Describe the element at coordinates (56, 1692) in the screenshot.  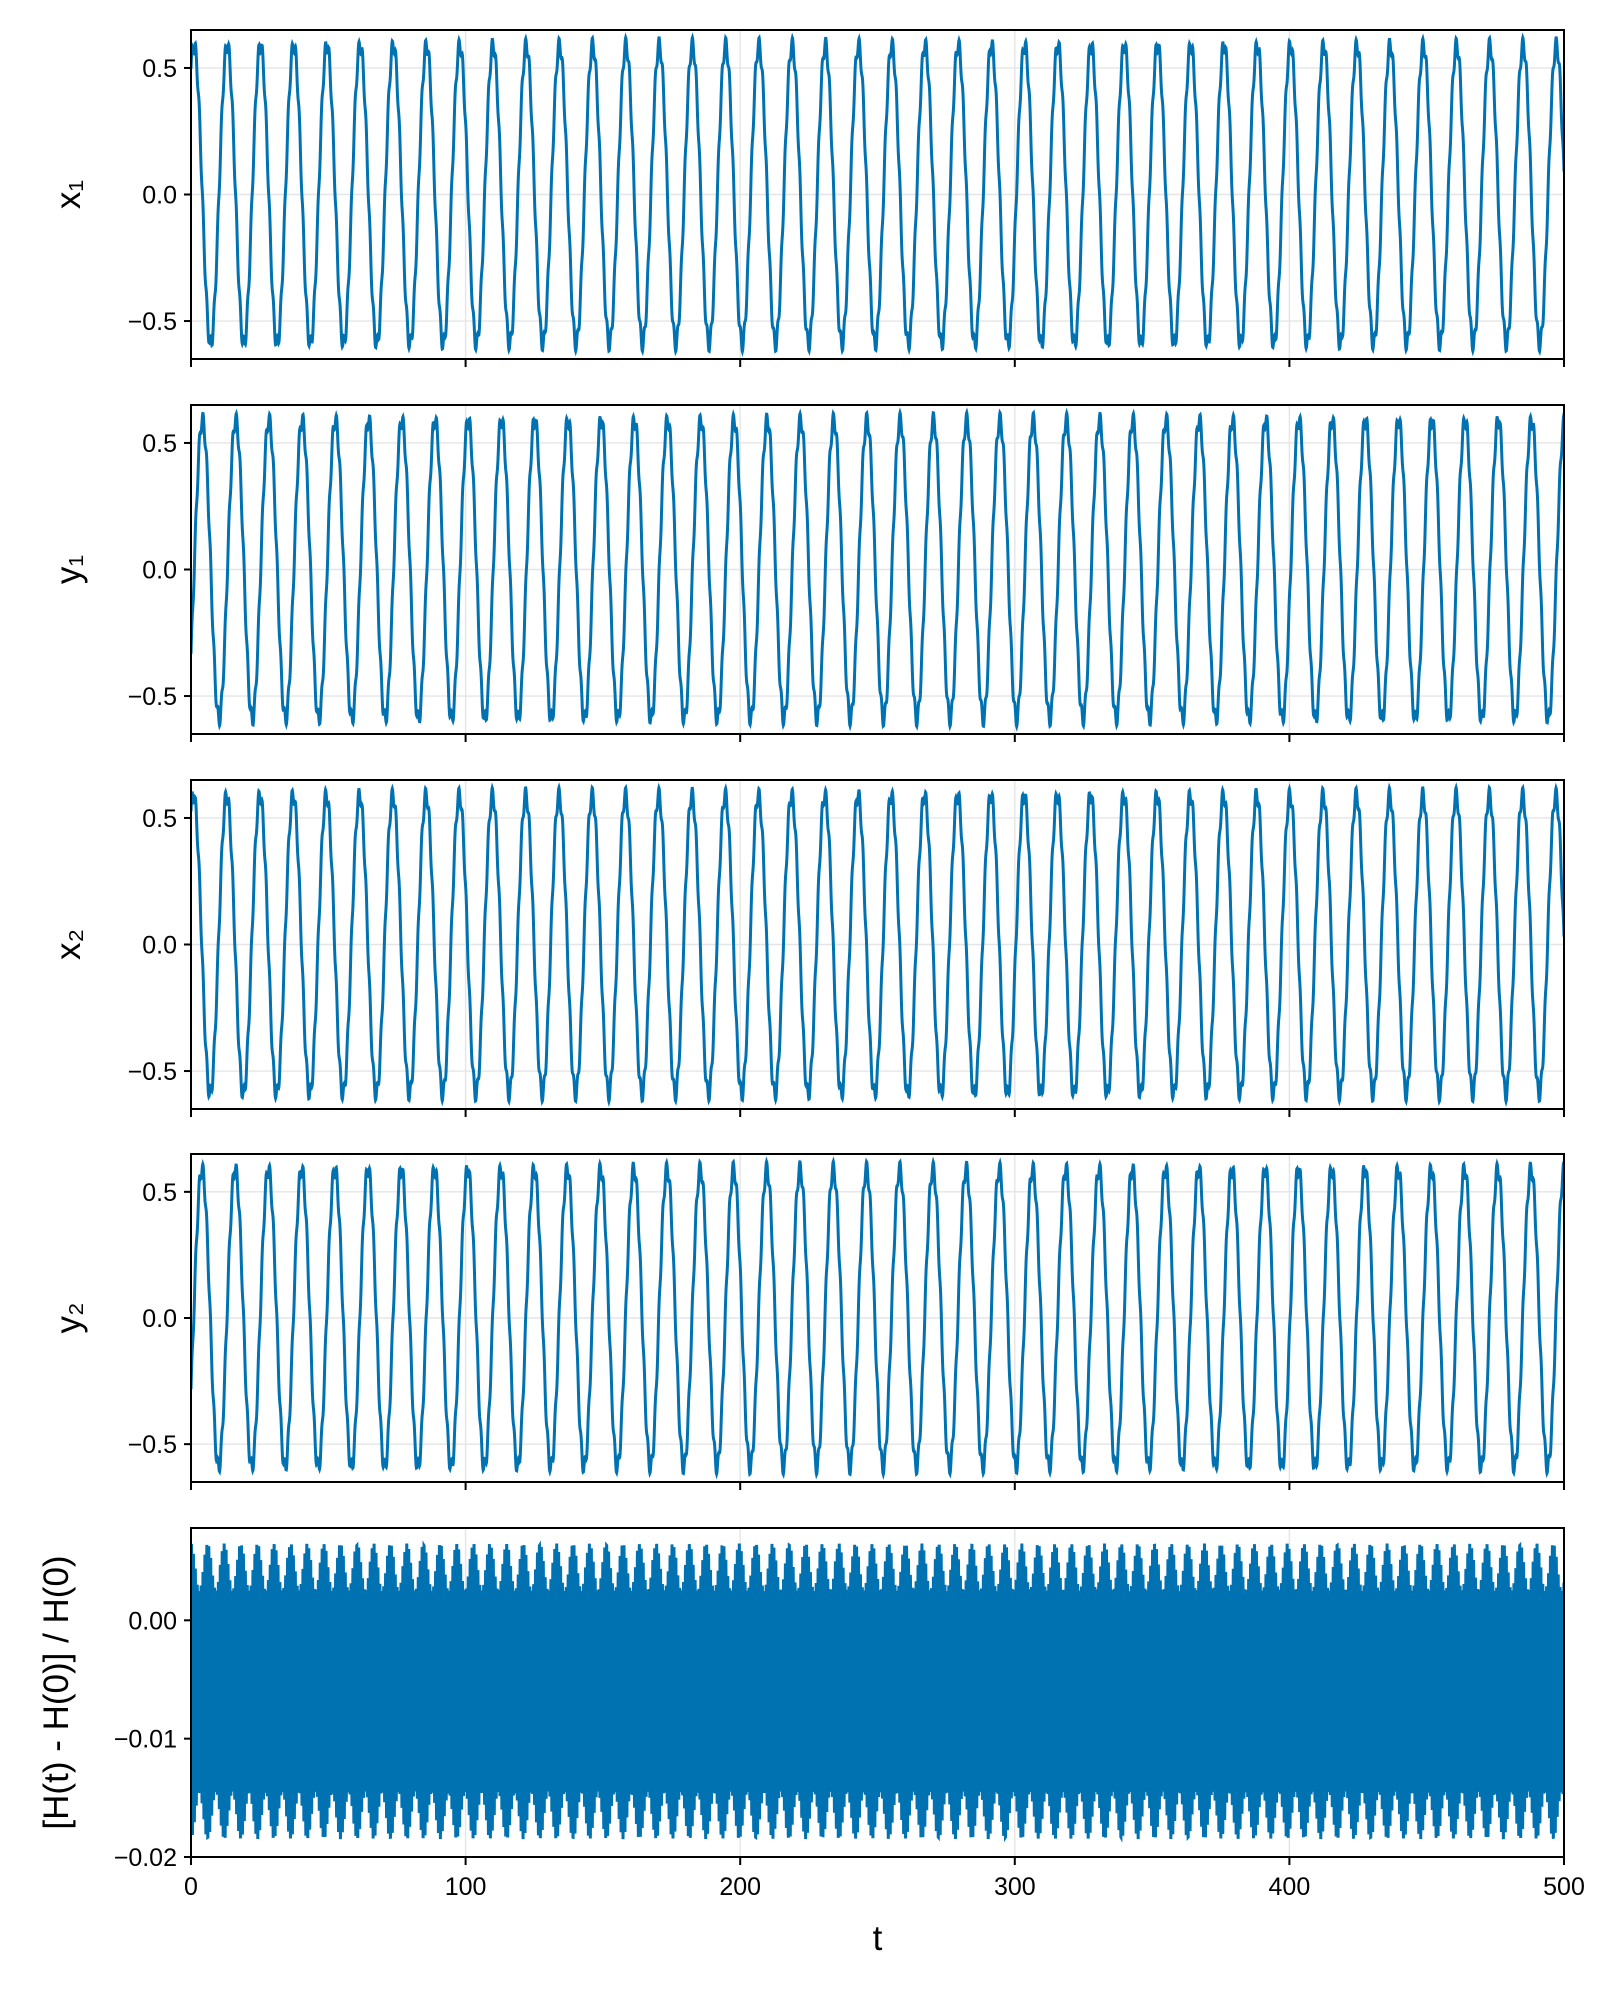
I see `y-axis-label: [H(t) - H(0)] / H(0)` at that location.